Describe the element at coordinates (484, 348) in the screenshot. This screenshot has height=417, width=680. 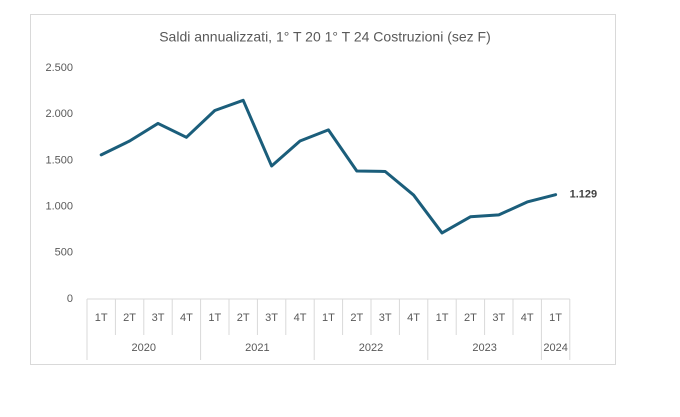
I see `group-label: 2023` at that location.